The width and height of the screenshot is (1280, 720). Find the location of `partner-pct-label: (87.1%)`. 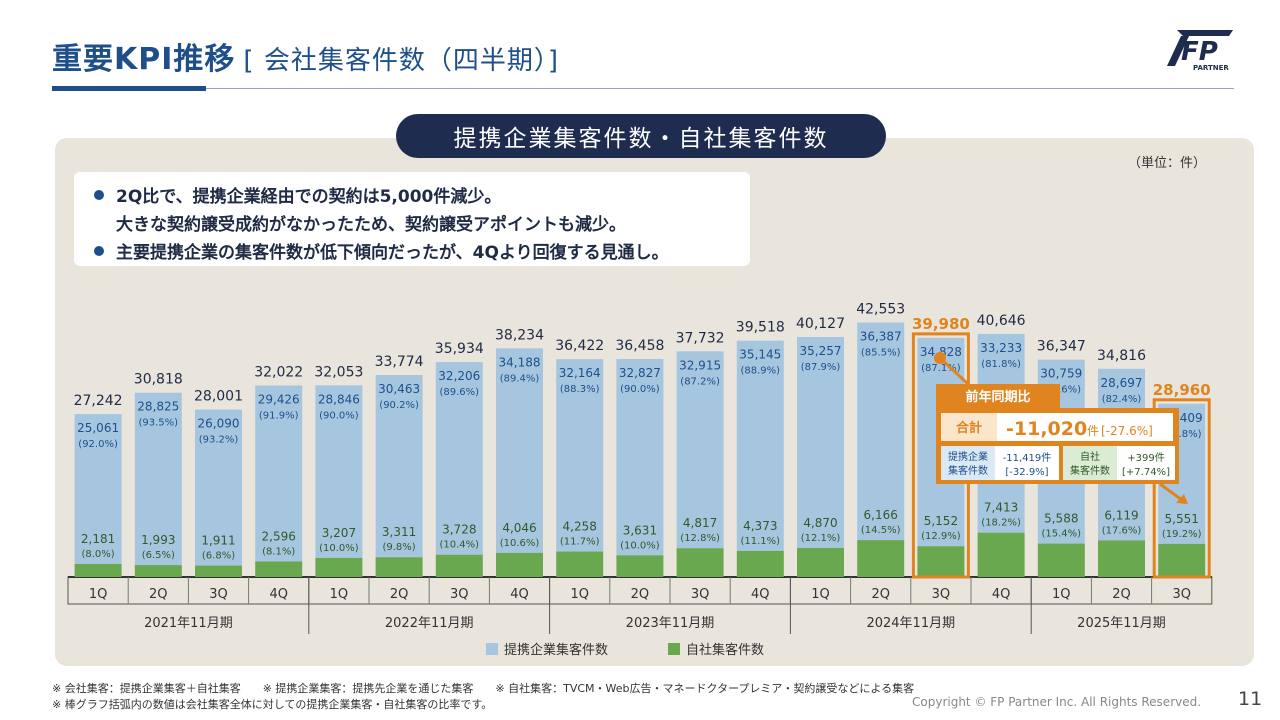

partner-pct-label: (87.1%) is located at coordinates (941, 368).